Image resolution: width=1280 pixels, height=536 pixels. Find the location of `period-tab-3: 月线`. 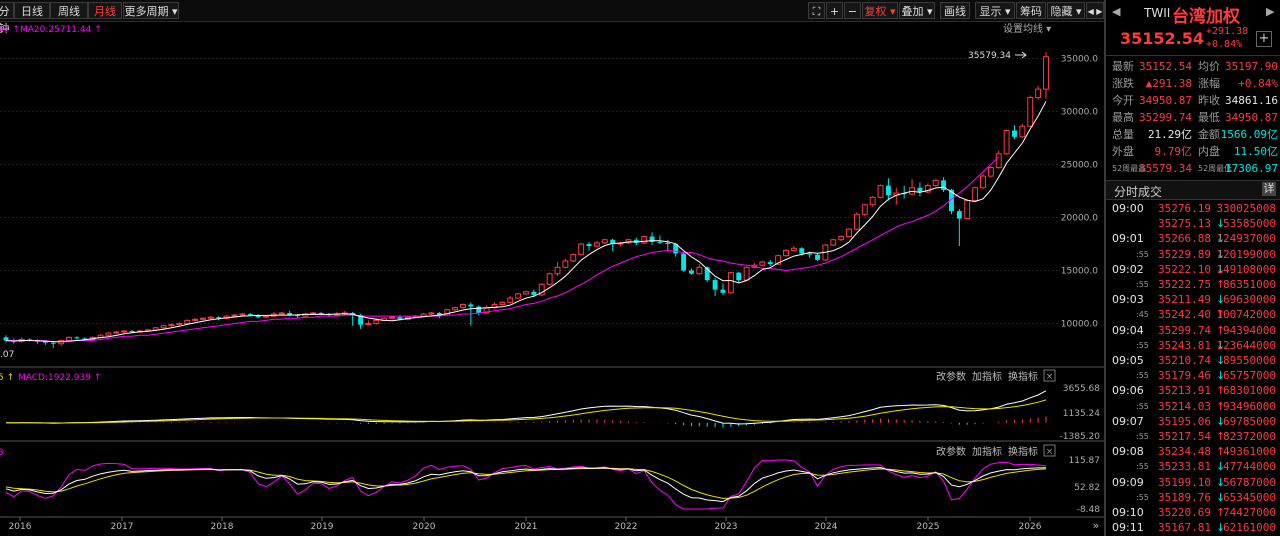

period-tab-3: 月线 is located at coordinates (105, 10).